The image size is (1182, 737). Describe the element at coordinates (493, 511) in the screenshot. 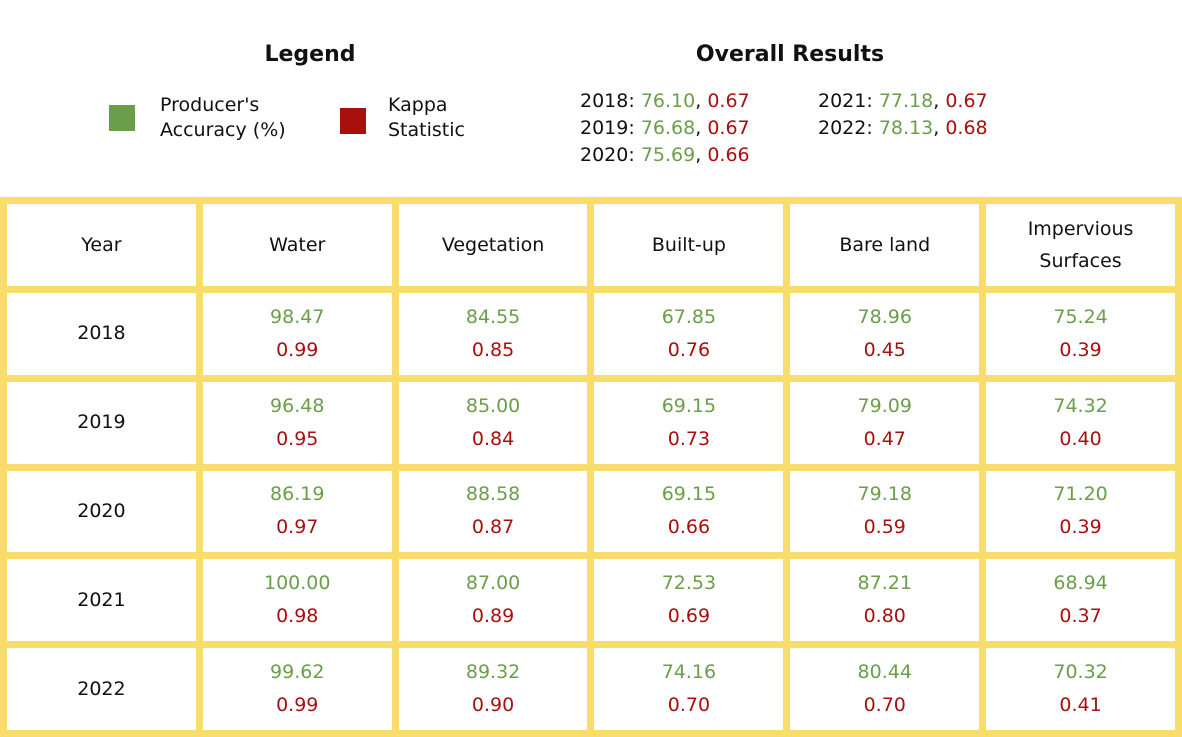

I see `value-cell: 88.58 0.87` at that location.